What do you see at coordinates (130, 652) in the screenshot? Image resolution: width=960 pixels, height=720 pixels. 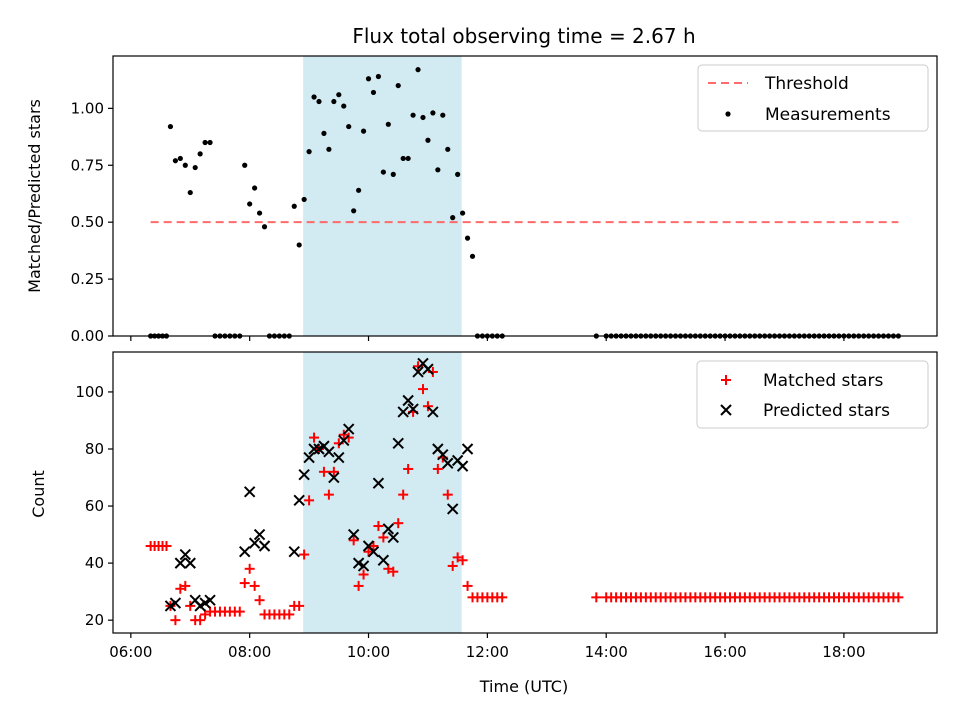 I see `x-tick-label: 06:00` at bounding box center [130, 652].